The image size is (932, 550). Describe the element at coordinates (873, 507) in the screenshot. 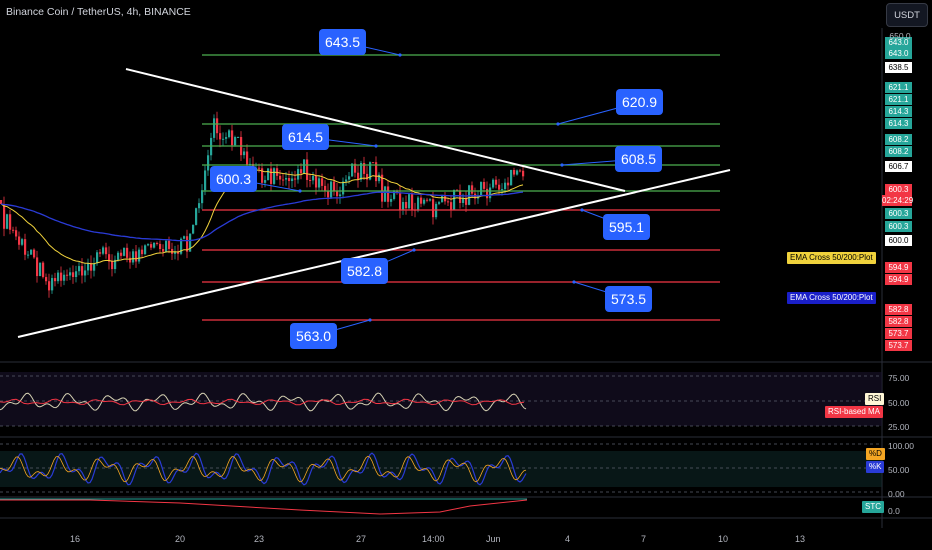

I see `stc-tag: STC` at that location.